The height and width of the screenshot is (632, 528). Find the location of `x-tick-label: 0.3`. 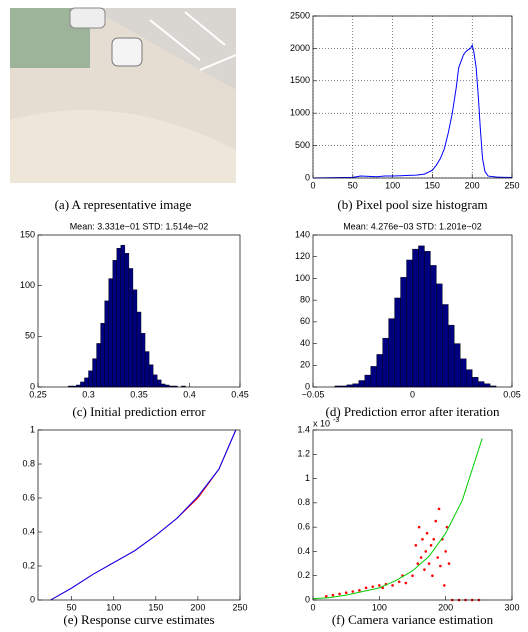

x-tick-label: 0.3 is located at coordinates (88, 394).